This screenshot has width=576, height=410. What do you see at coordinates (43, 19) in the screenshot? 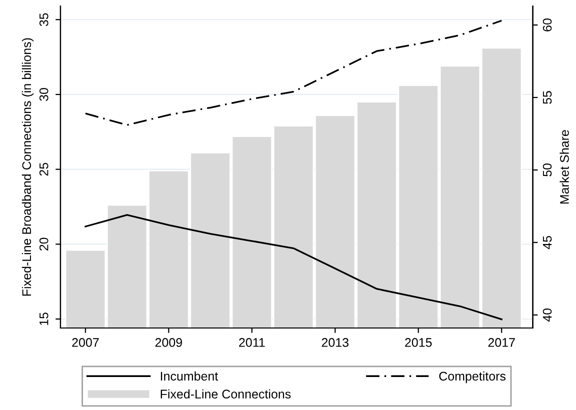
I see `y-tick-label: 35` at bounding box center [43, 19].